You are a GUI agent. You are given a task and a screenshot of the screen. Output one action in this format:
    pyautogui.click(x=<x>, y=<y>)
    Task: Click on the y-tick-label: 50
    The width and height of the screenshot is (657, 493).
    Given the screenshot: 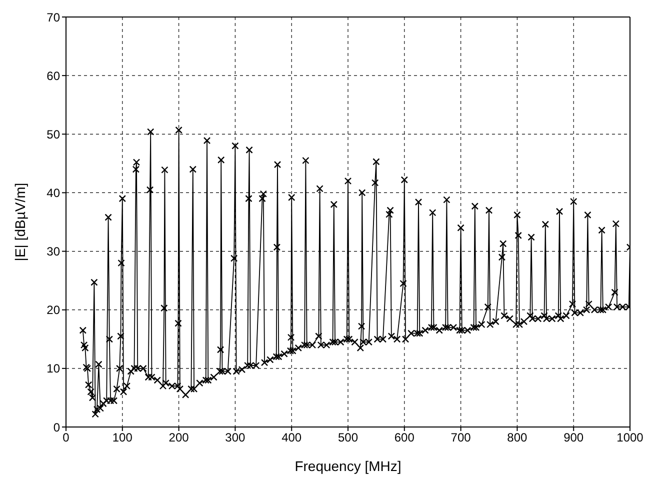 What is the action you would take?
    pyautogui.click(x=53, y=134)
    